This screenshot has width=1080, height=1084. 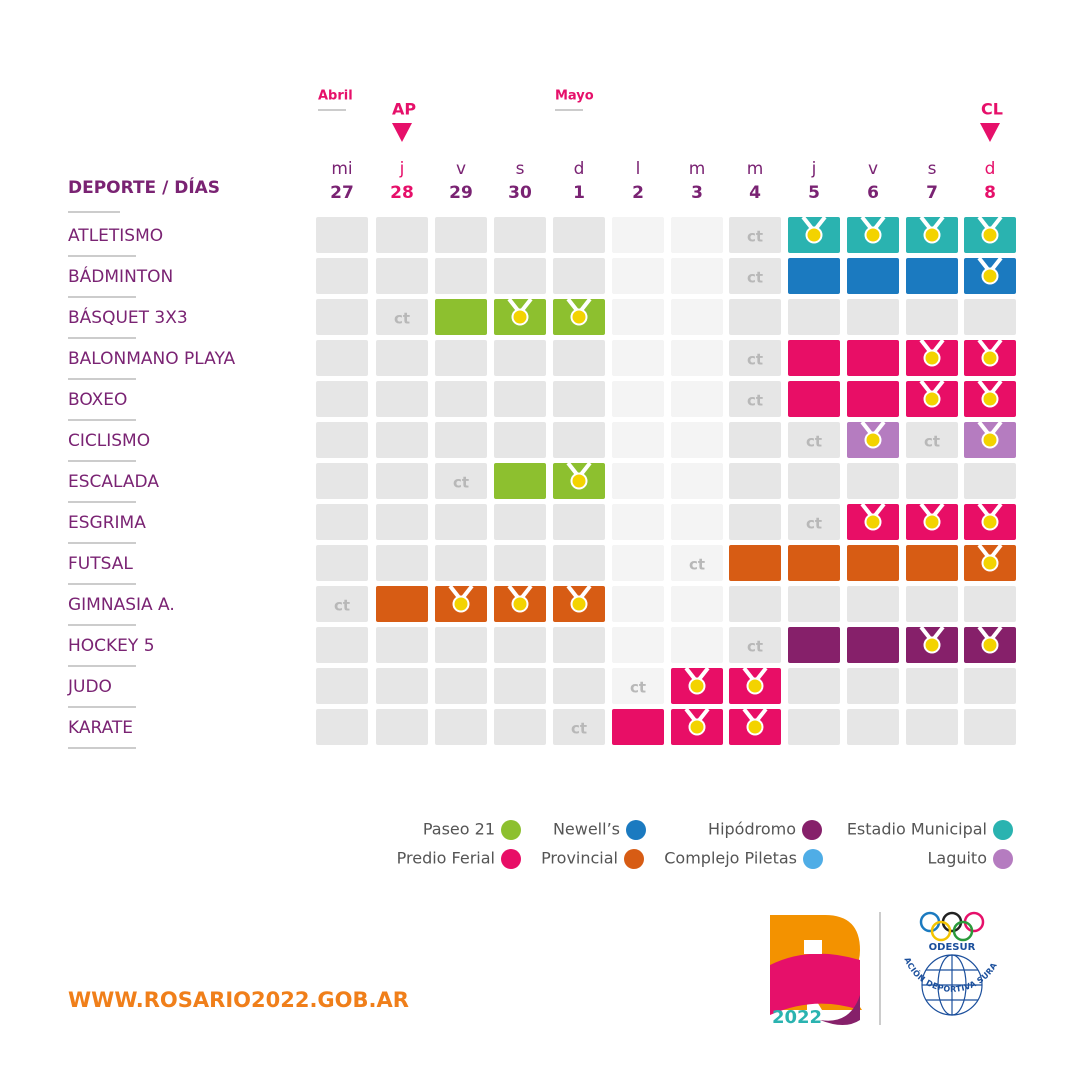 I want to click on sport-name: FUTSAL, so click(x=100, y=564).